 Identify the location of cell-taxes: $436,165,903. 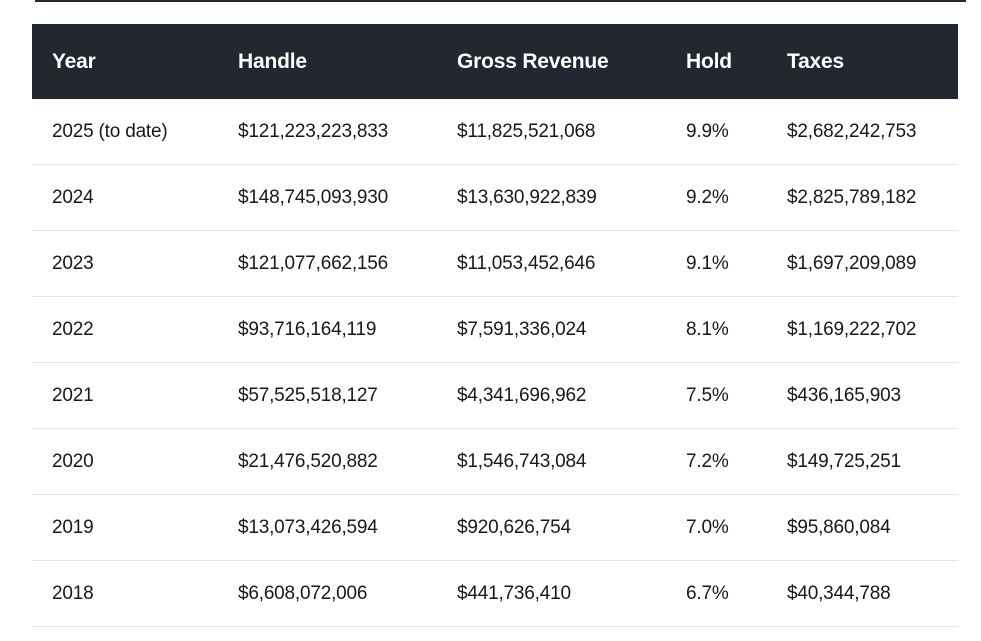
(844, 395).